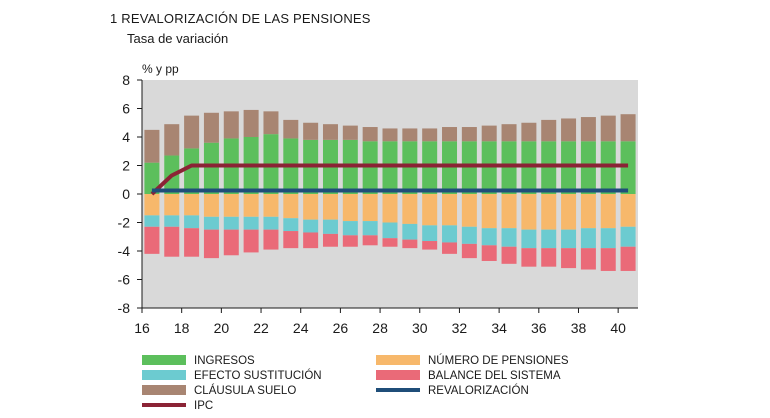 The image size is (770, 418). What do you see at coordinates (301, 328) in the screenshot?
I see `x-tick-label: 24` at bounding box center [301, 328].